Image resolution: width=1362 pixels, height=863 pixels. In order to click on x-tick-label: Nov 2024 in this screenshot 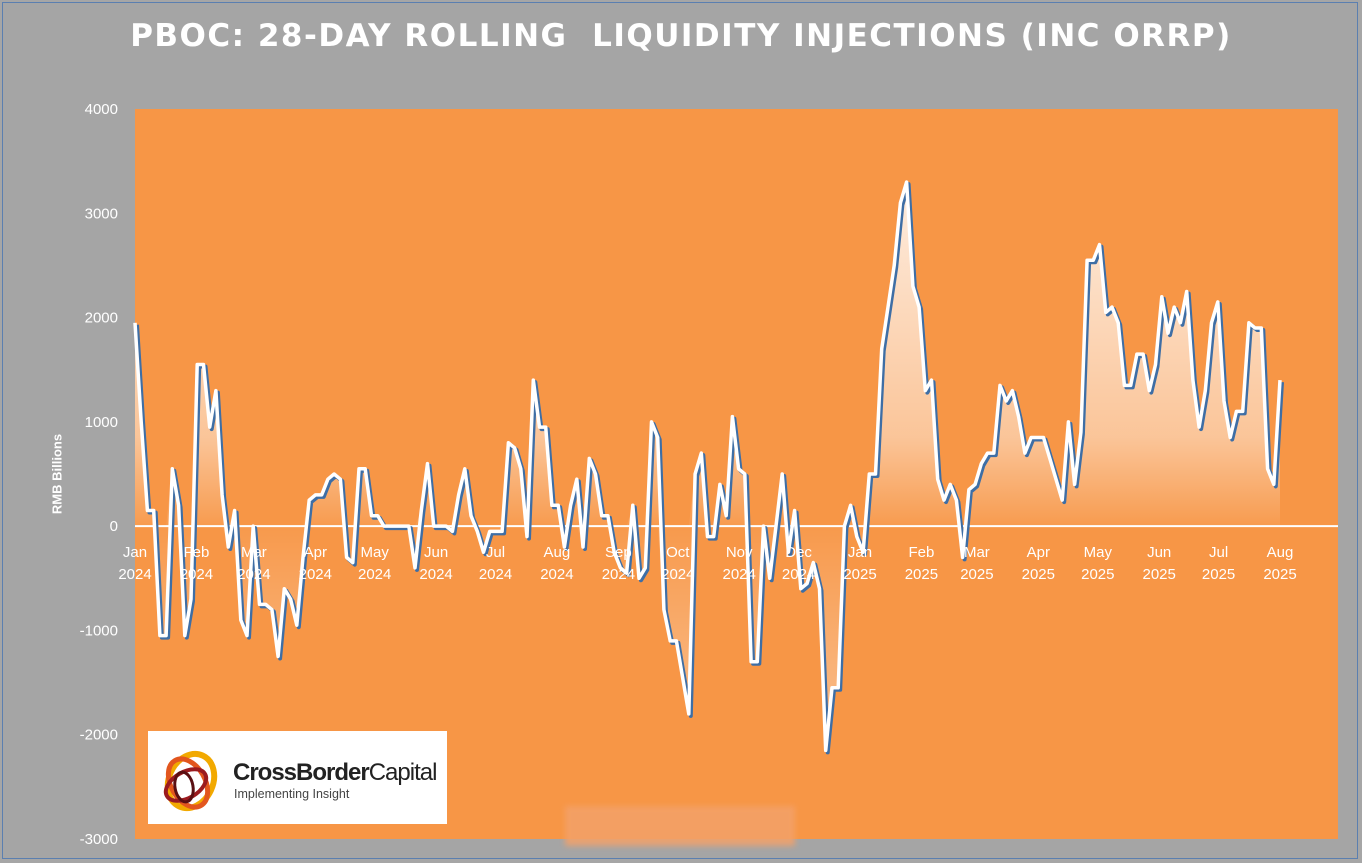, I will do `click(739, 563)`.